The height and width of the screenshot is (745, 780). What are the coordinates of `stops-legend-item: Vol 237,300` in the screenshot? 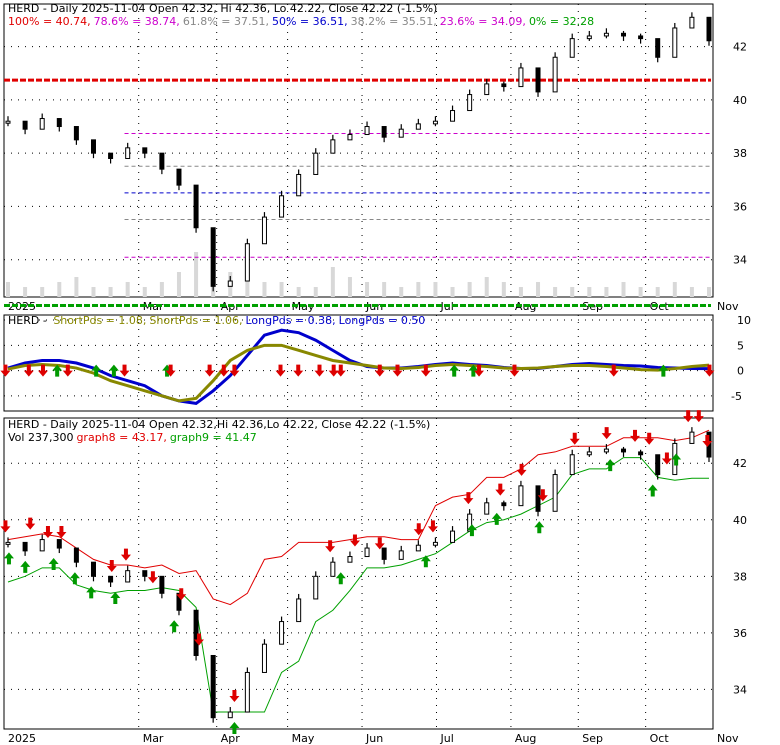 It's located at (40, 437).